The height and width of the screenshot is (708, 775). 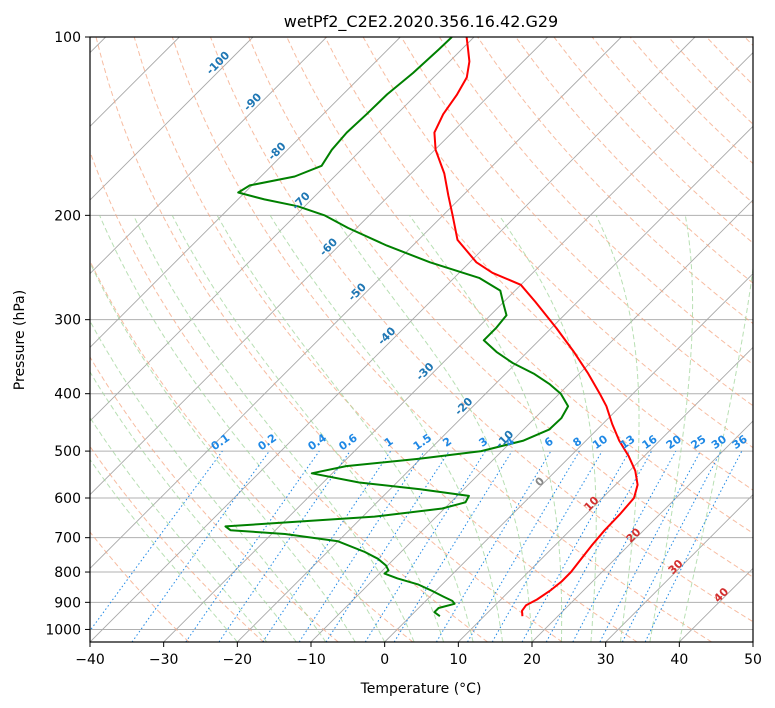 What do you see at coordinates (384, 660) in the screenshot?
I see `x-tick-label: 0` at bounding box center [384, 660].